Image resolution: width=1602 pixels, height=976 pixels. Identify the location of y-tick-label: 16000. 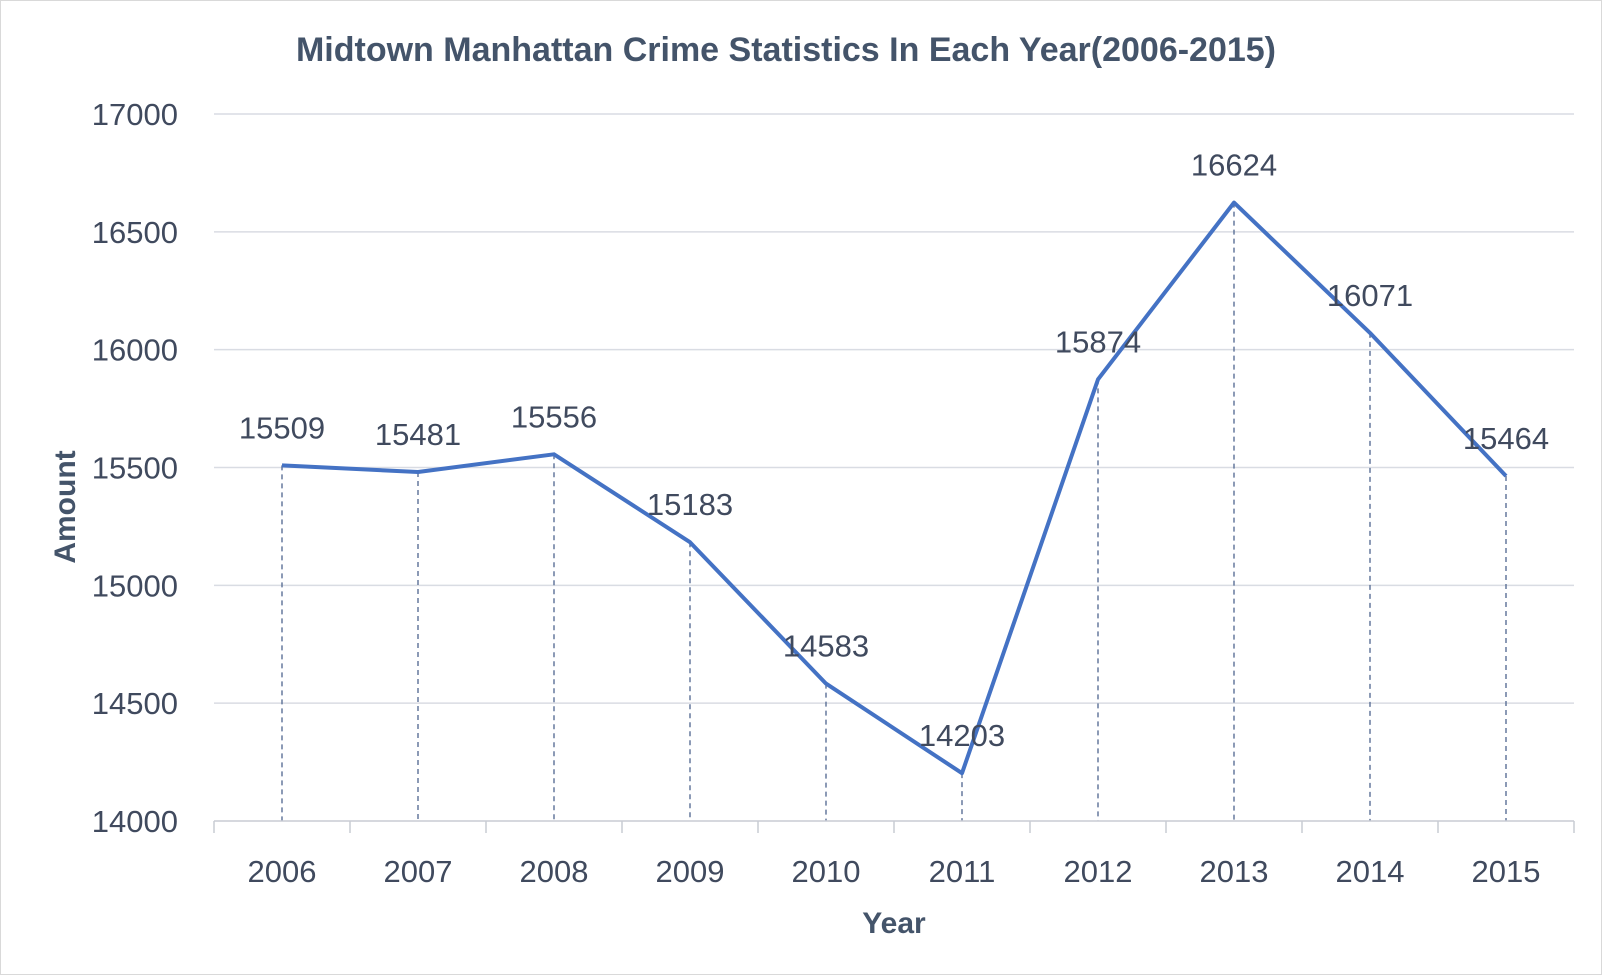
(135, 350).